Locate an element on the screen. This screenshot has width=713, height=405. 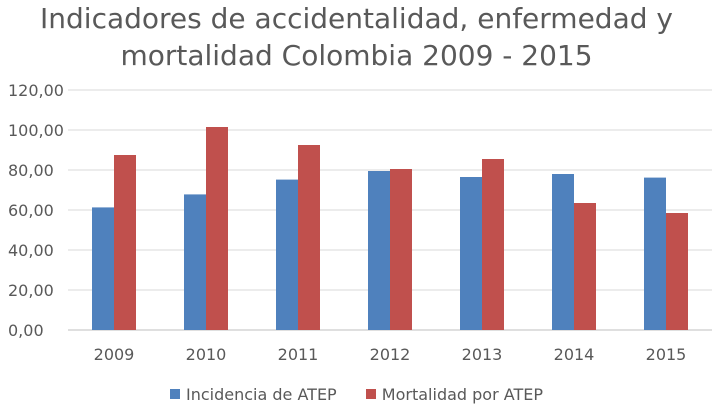
x-tick-label: 2010 is located at coordinates (206, 354).